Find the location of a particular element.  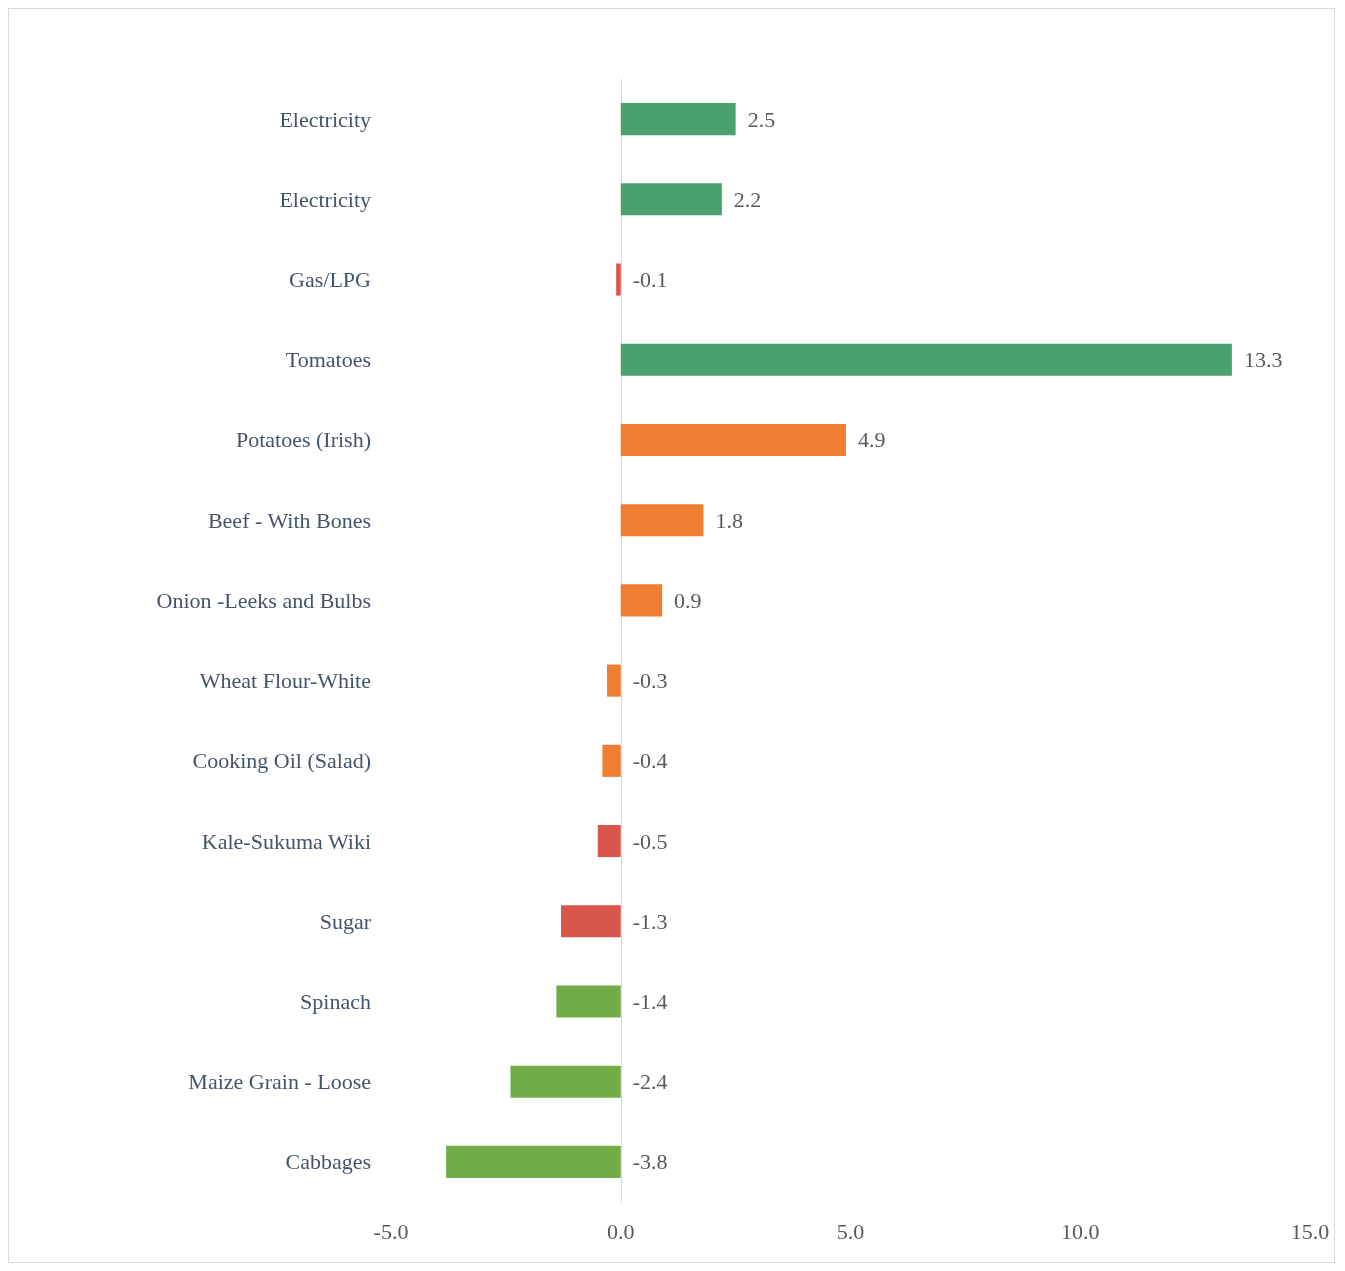

y-tick-label: Potatoes (Irish) is located at coordinates (303, 440).